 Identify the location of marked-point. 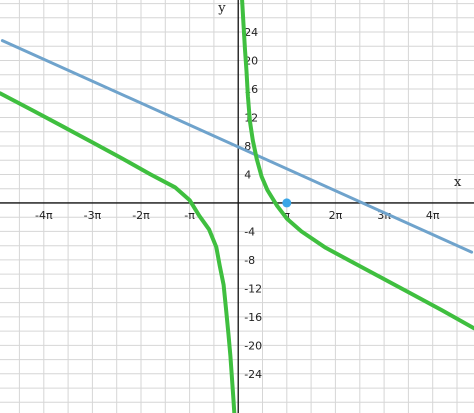
(287, 203).